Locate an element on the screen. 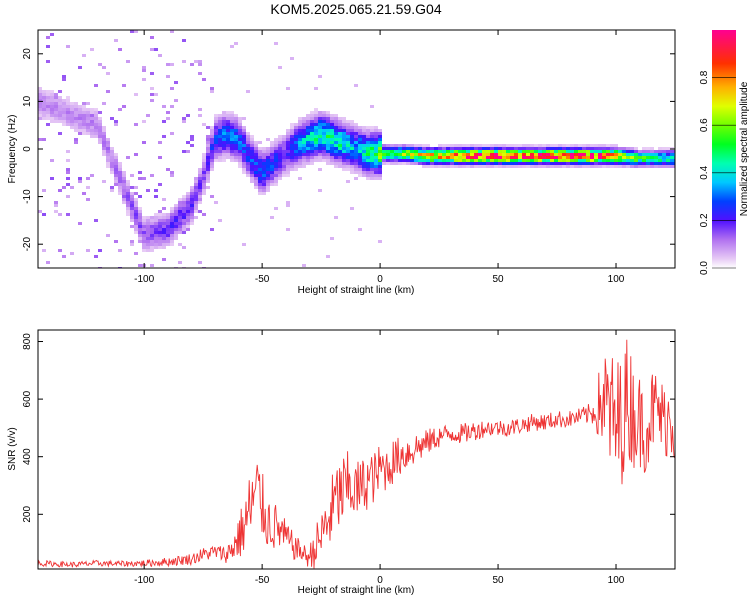 The image size is (750, 600). y-tick-label: 600 is located at coordinates (27, 398).